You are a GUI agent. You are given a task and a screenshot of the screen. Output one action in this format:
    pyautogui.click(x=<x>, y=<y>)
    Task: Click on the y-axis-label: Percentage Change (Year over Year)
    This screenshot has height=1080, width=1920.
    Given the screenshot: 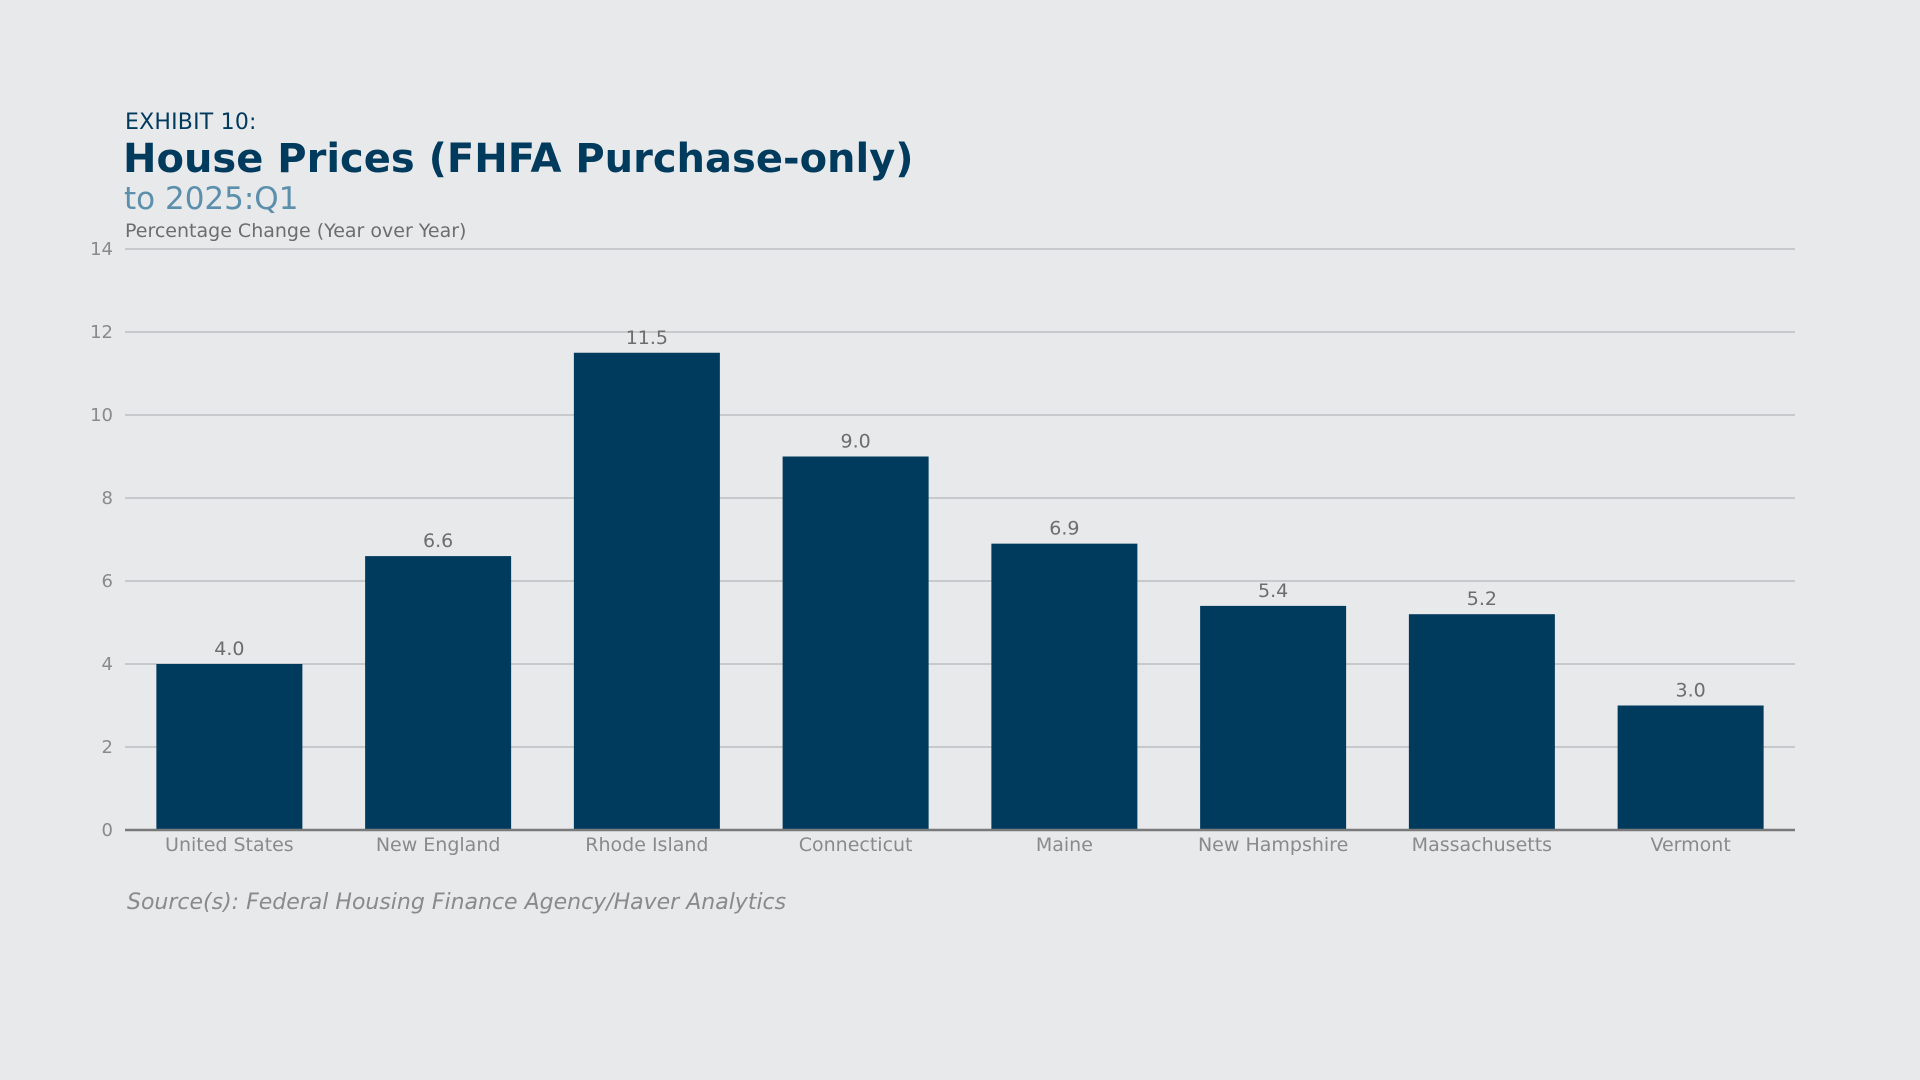 What is the action you would take?
    pyautogui.click(x=296, y=231)
    